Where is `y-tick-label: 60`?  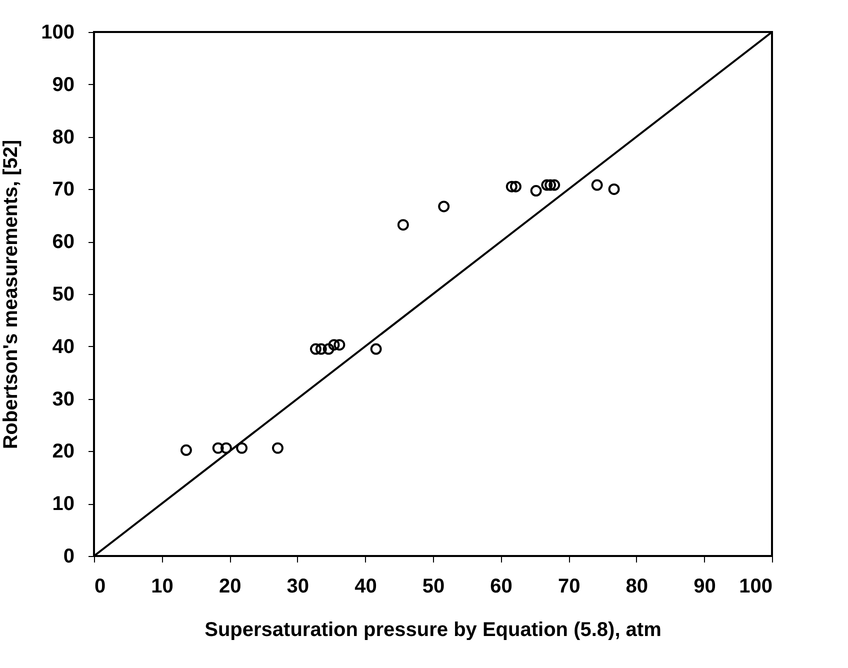
y-tick-label: 60 is located at coordinates (63, 242).